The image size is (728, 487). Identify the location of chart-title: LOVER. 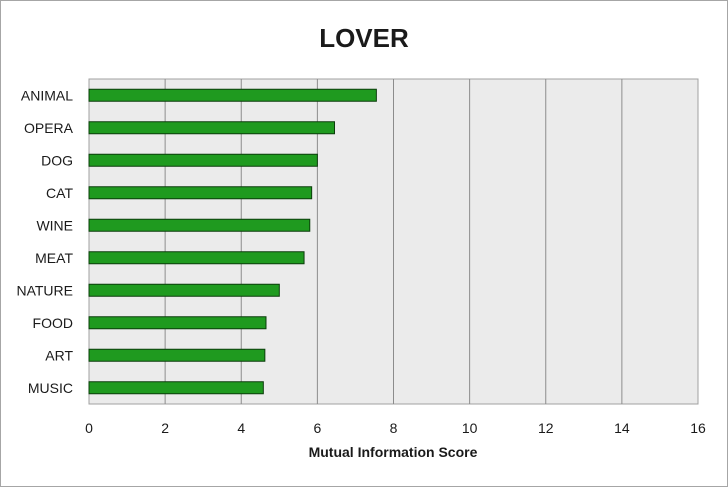
(364, 38).